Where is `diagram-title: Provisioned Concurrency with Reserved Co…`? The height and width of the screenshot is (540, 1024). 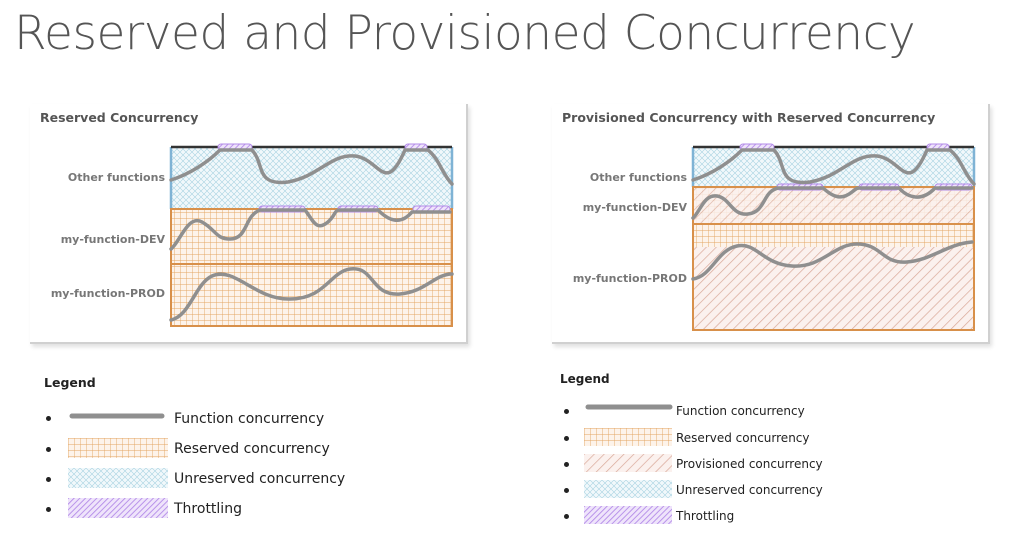 diagram-title: Provisioned Concurrency with Reserved Co… is located at coordinates (749, 117).